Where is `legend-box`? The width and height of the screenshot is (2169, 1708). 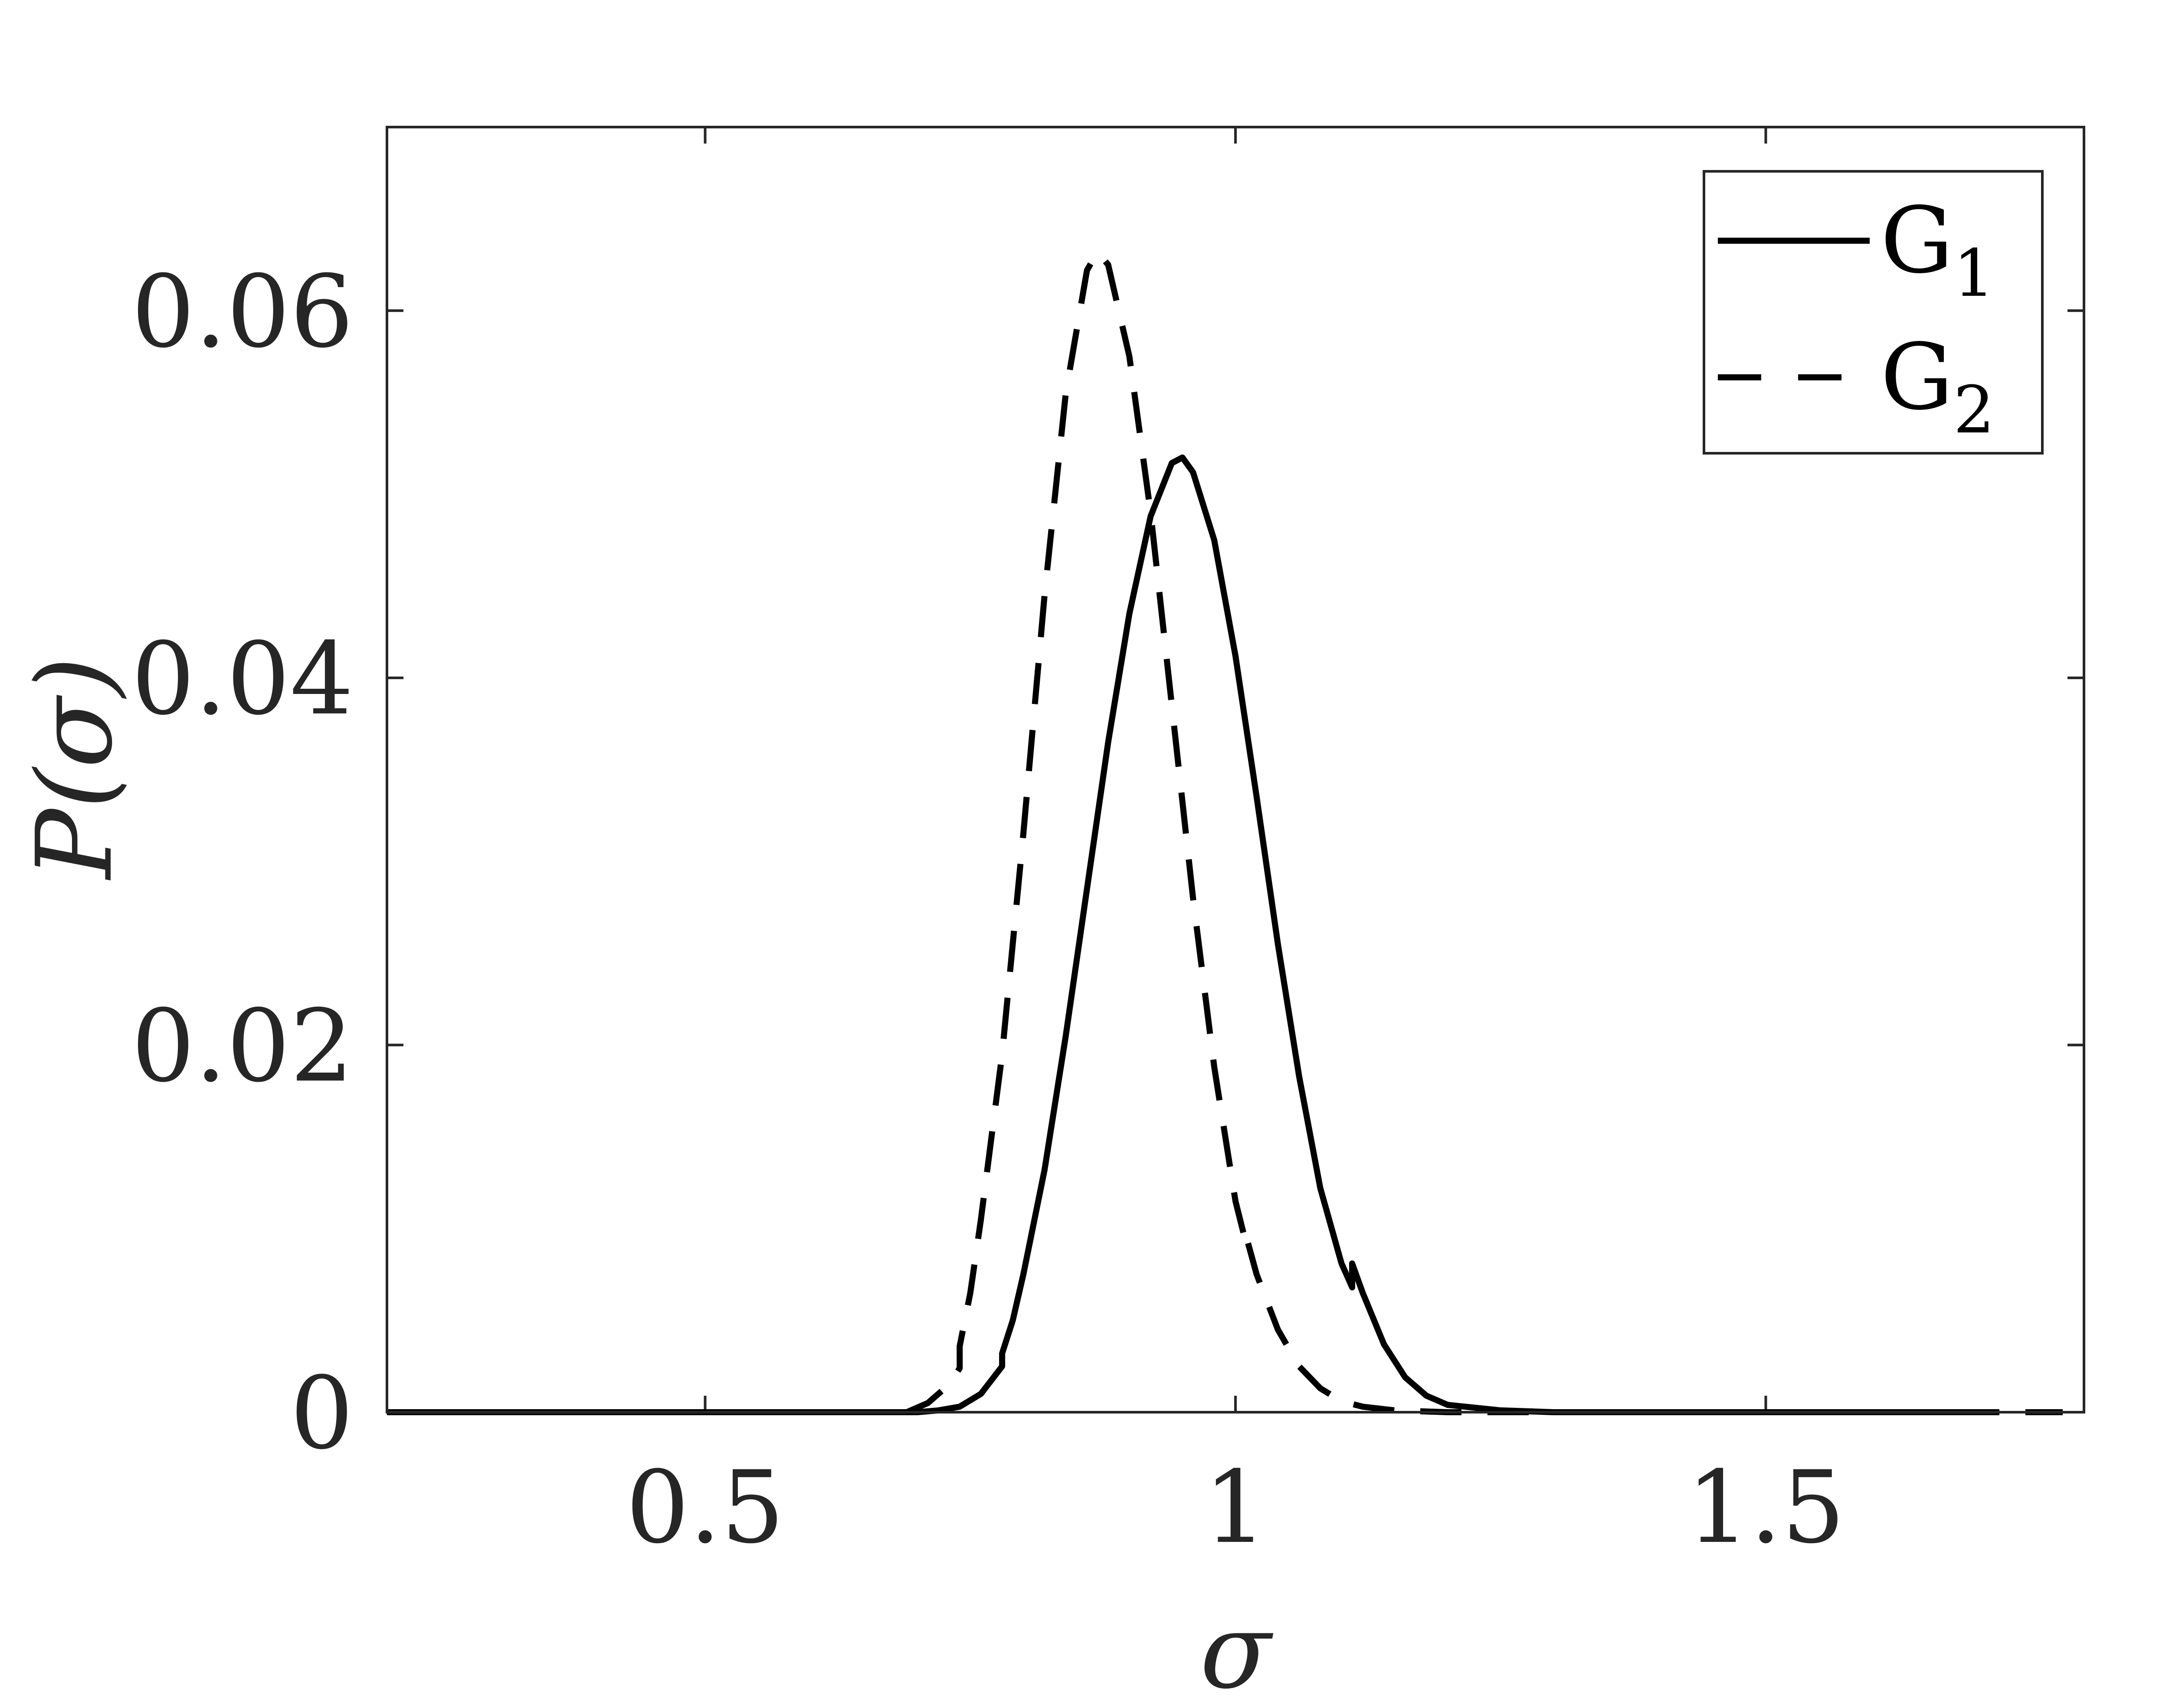
legend-box is located at coordinates (1873, 312).